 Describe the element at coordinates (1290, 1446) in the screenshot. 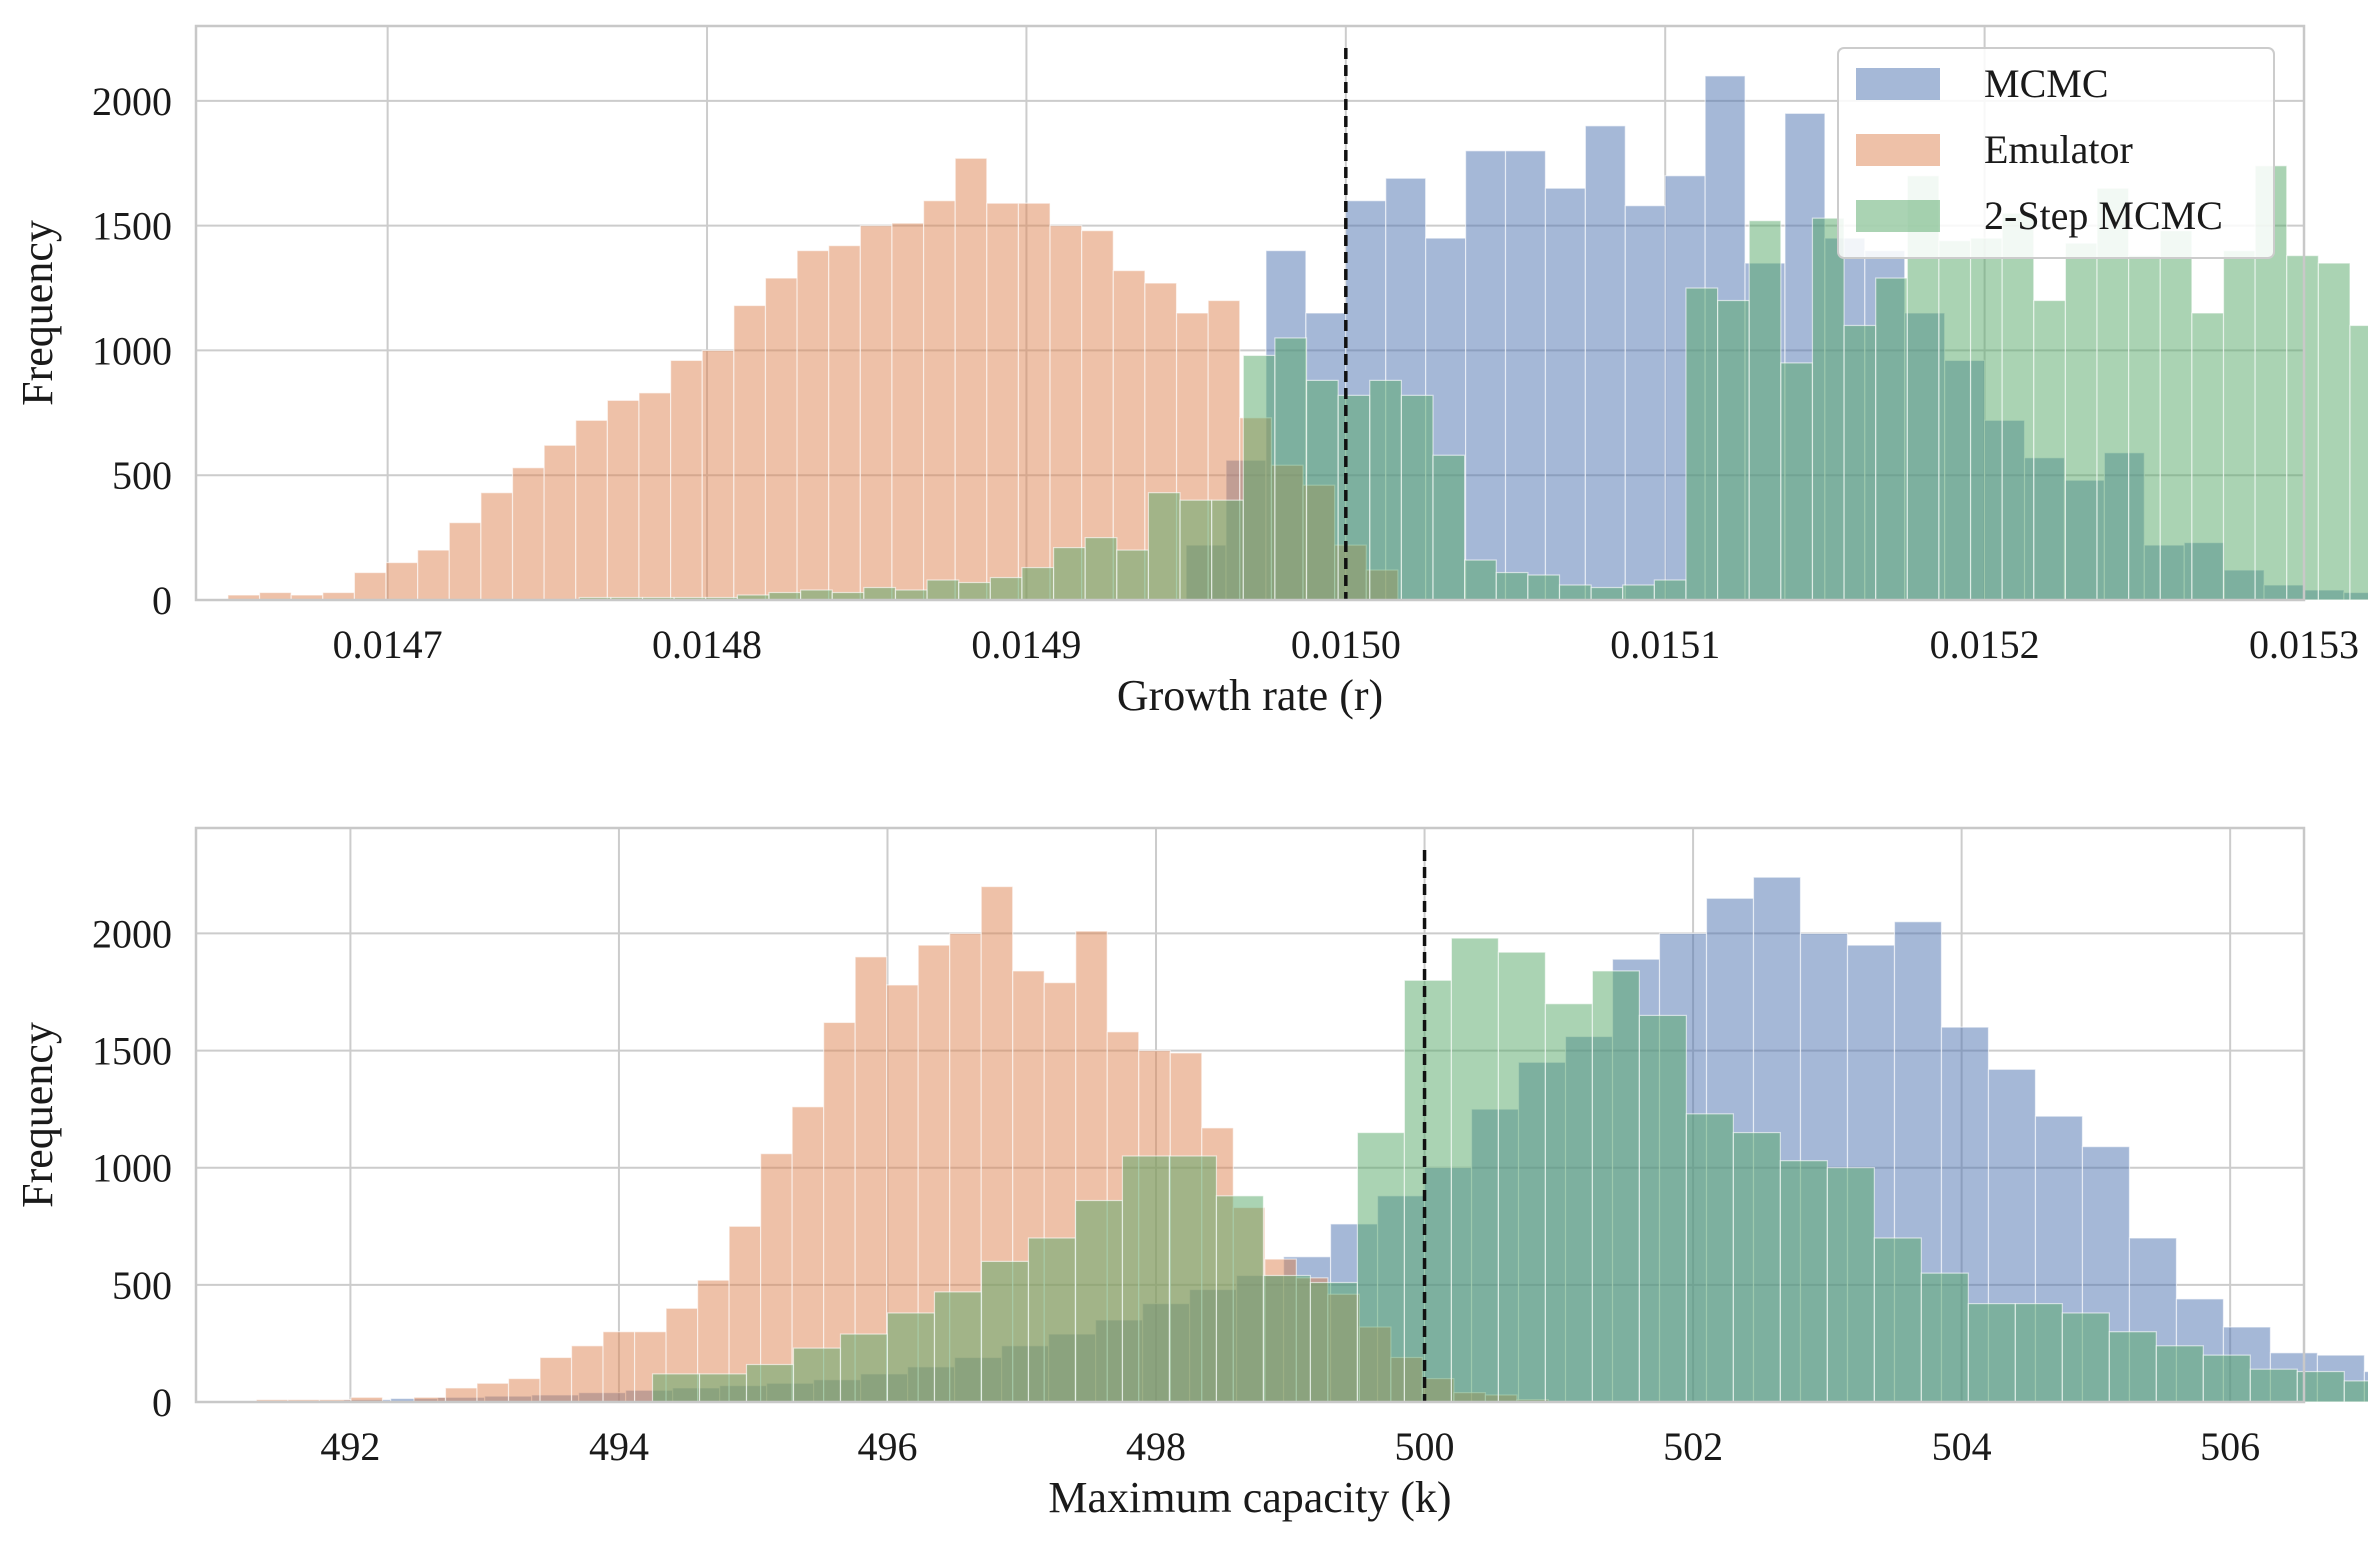

I see `max-capacity-x-ticks: 492 494 496 498 500 502 504 506` at that location.